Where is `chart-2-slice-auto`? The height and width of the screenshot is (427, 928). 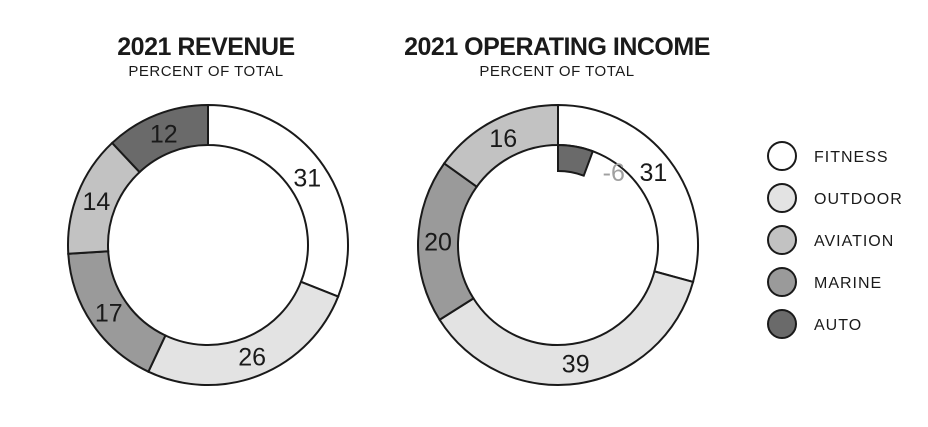 chart-2-slice-auto is located at coordinates (576, 160).